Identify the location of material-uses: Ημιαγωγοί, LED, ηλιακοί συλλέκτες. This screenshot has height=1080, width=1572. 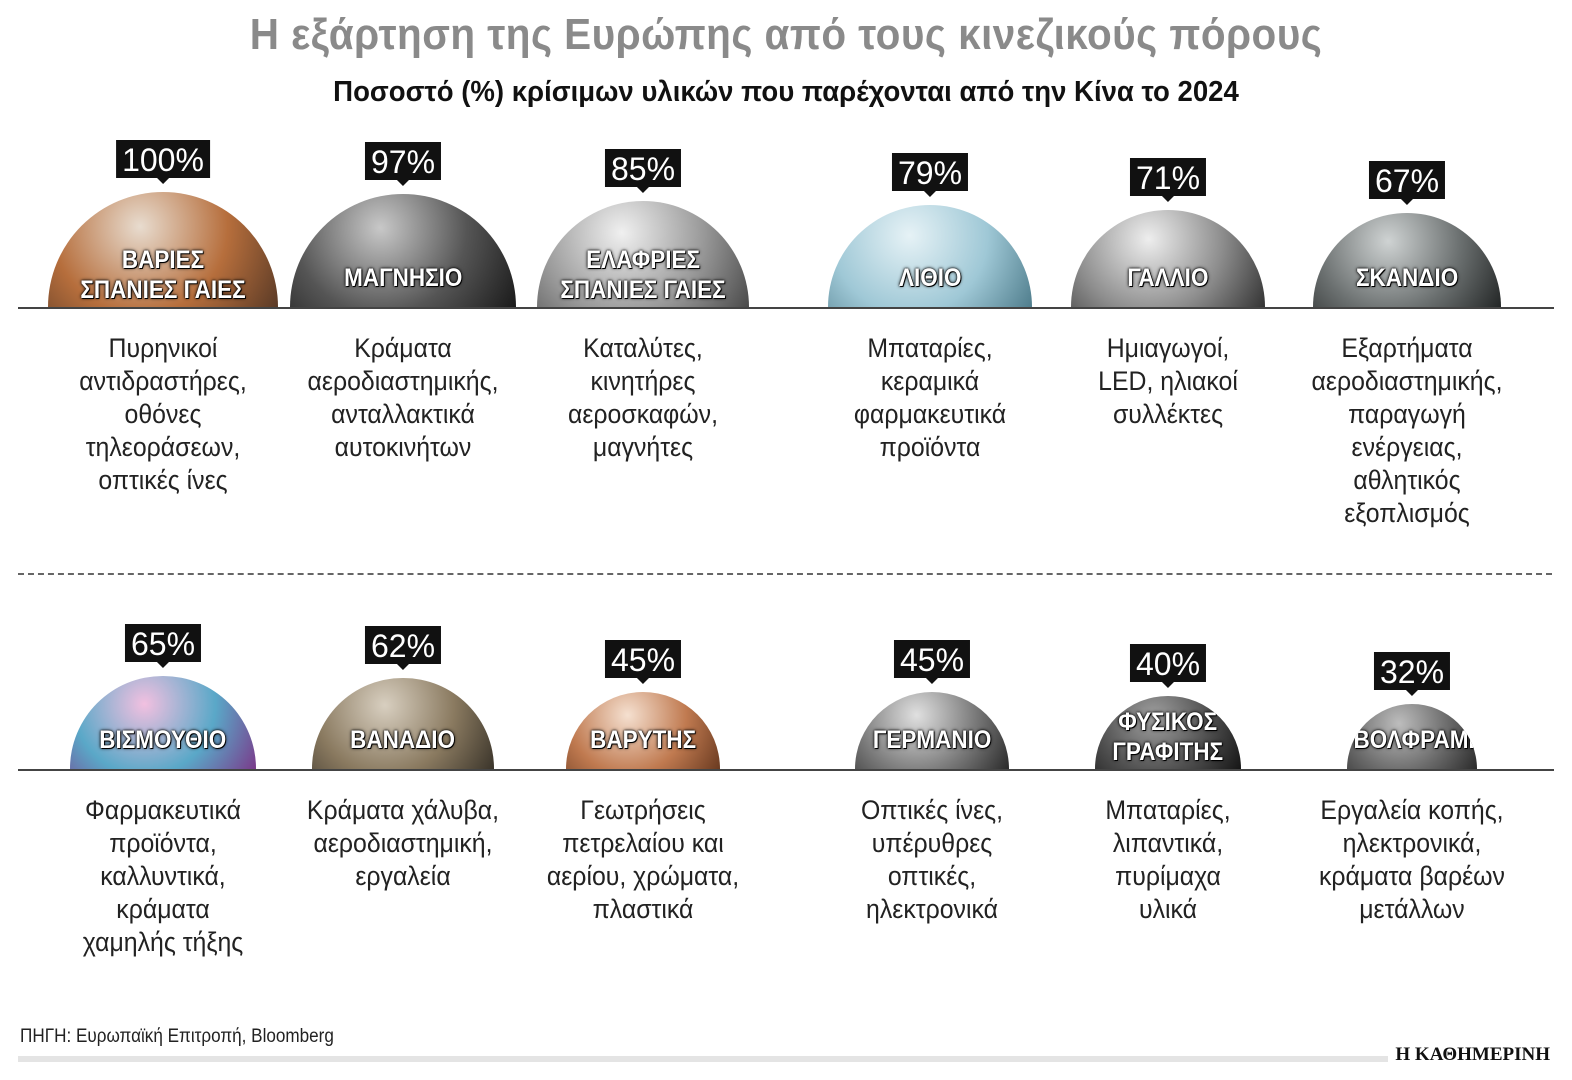
(1168, 381).